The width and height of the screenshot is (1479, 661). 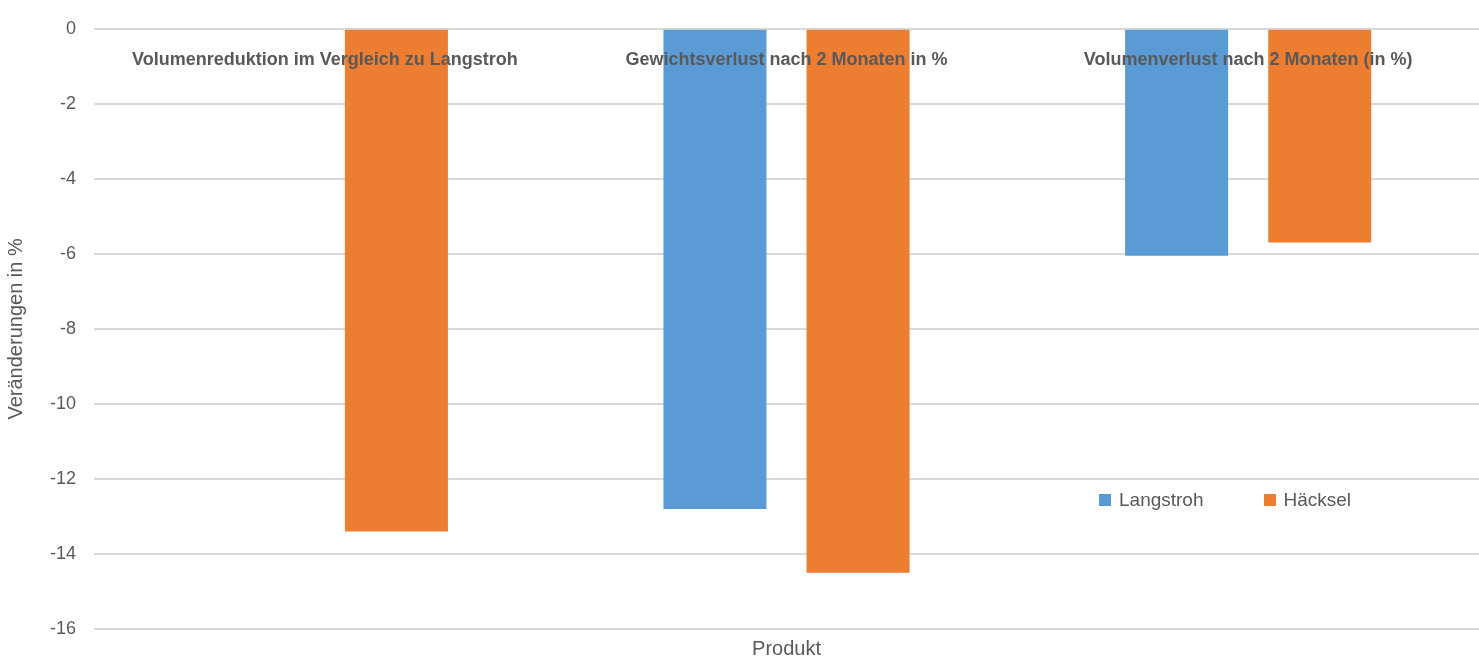 What do you see at coordinates (68, 102) in the screenshot?
I see `y-tick-label: -2` at bounding box center [68, 102].